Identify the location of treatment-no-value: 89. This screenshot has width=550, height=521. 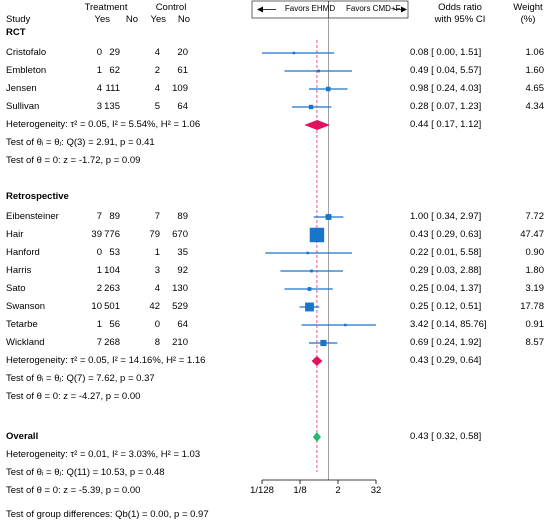
(114, 216).